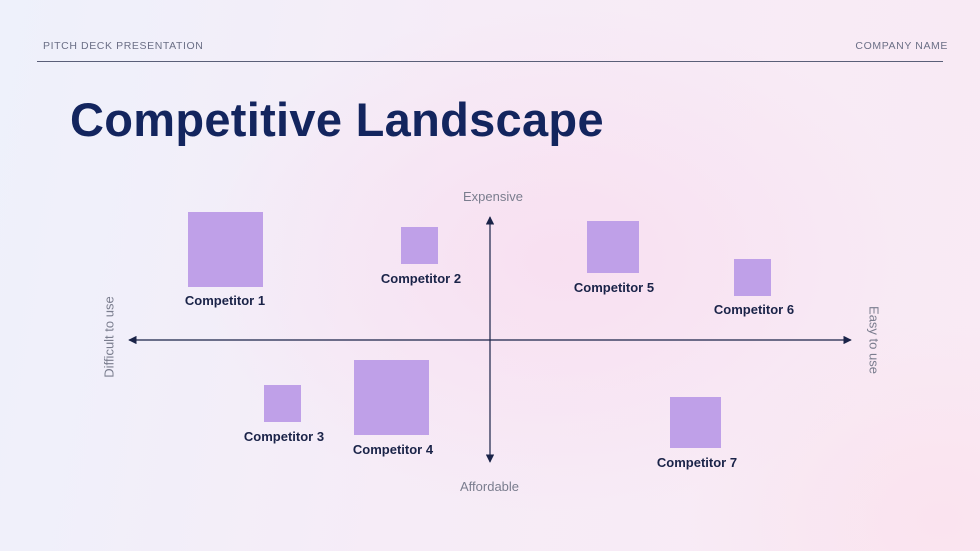 The height and width of the screenshot is (551, 980). Describe the element at coordinates (225, 300) in the screenshot. I see `competitor-1-label: Competitor 1` at that location.